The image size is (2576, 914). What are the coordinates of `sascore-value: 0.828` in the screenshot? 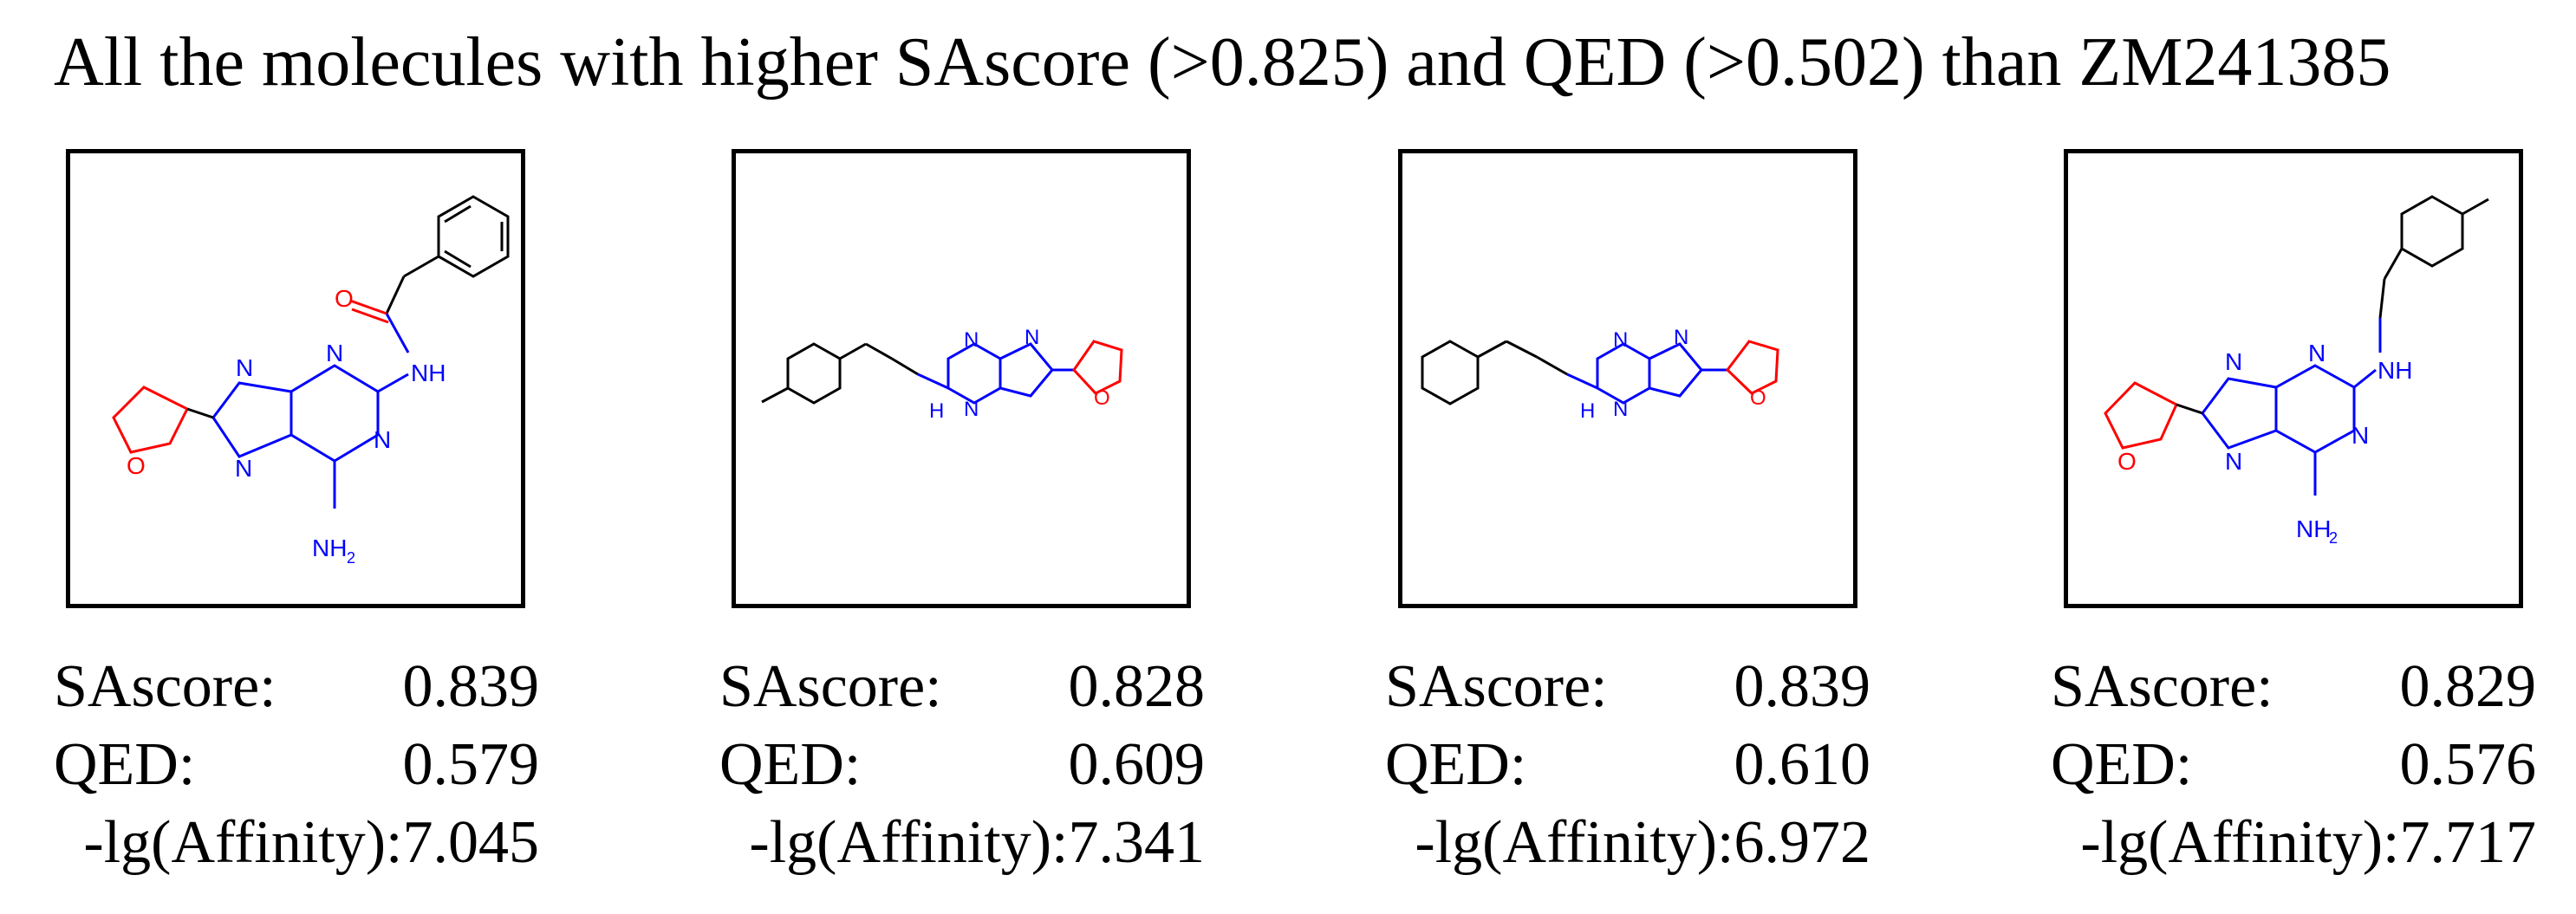 It's located at (1137, 686).